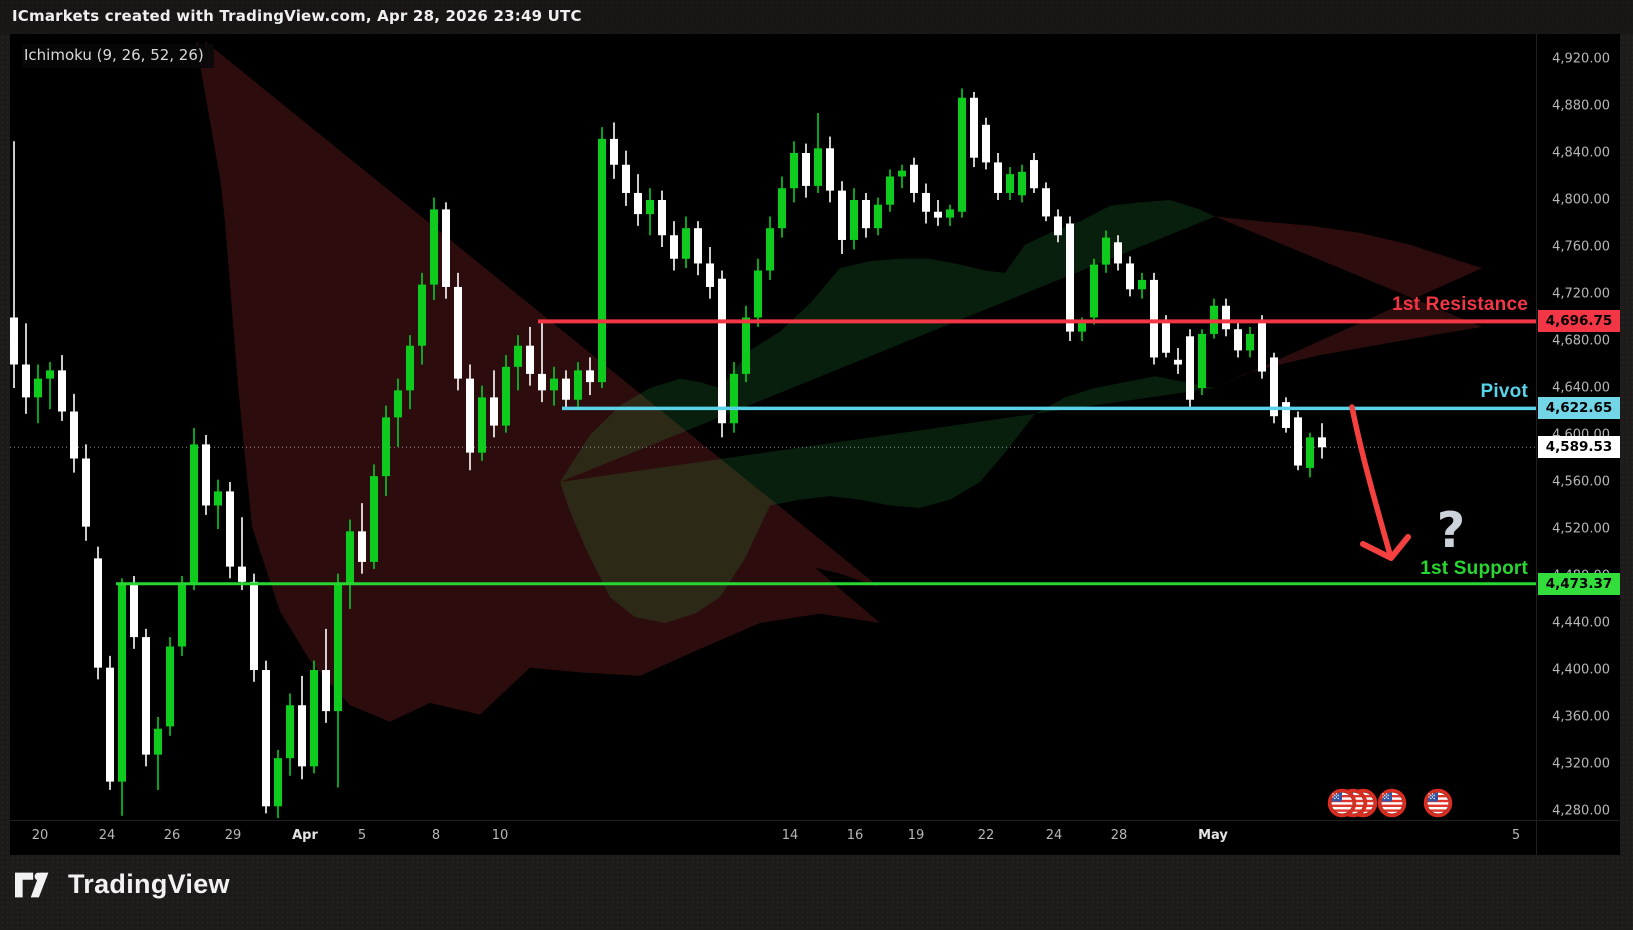 The width and height of the screenshot is (1633, 930). What do you see at coordinates (1581, 341) in the screenshot?
I see `price-tick: 4,680.00` at bounding box center [1581, 341].